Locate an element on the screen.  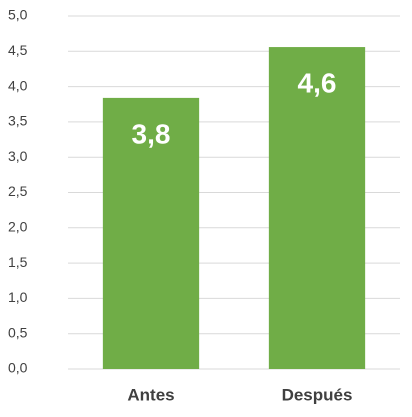
value-label: 4,6 is located at coordinates (317, 82).